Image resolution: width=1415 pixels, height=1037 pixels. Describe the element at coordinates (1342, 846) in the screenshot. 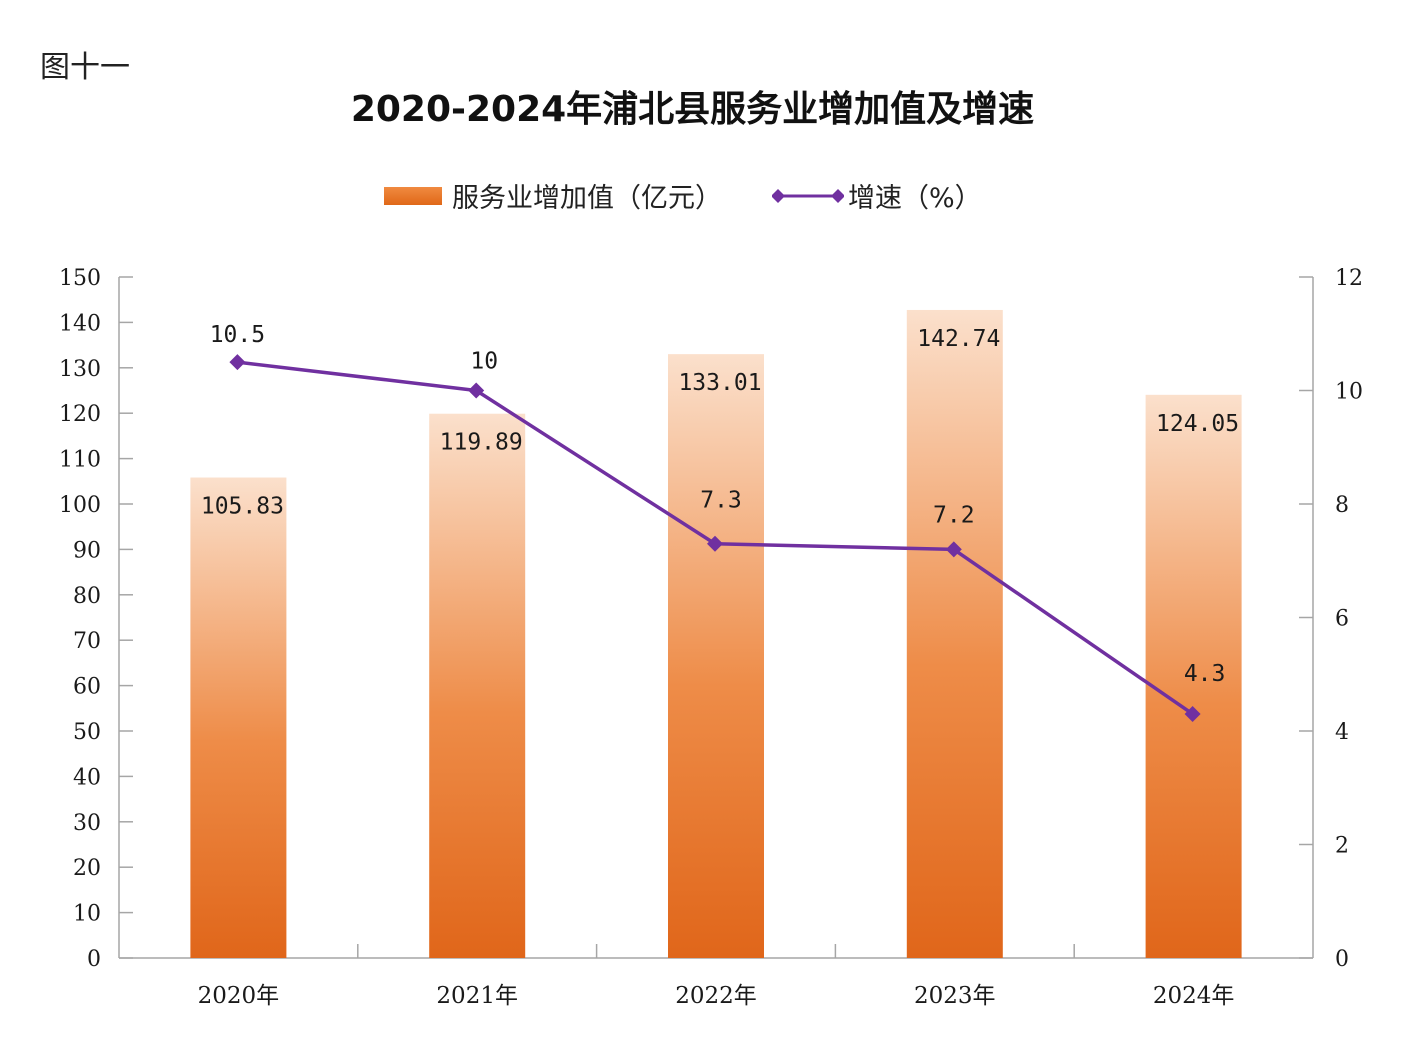

I see `y-right-tick-label: 2` at that location.